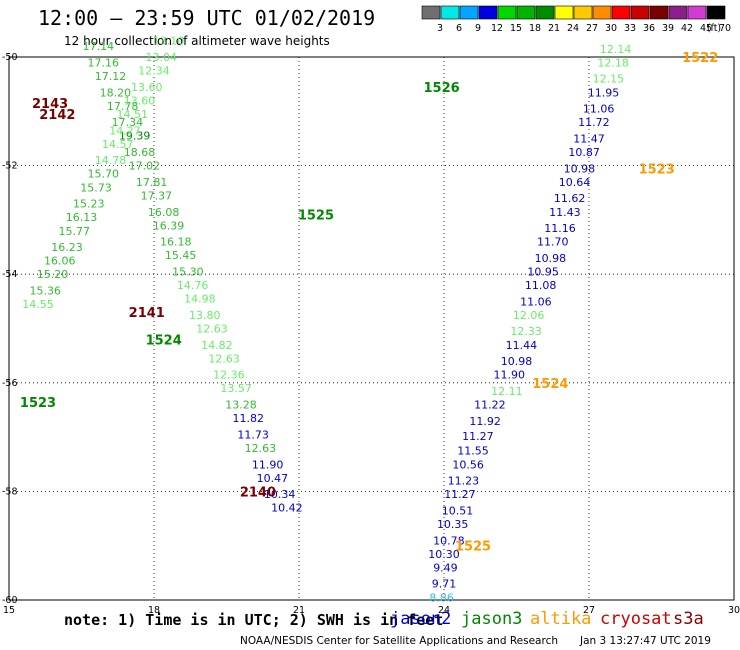 This screenshot has height=650, width=740. What do you see at coordinates (458, 510) in the screenshot?
I see `swh-value-label: 10.51` at bounding box center [458, 510].